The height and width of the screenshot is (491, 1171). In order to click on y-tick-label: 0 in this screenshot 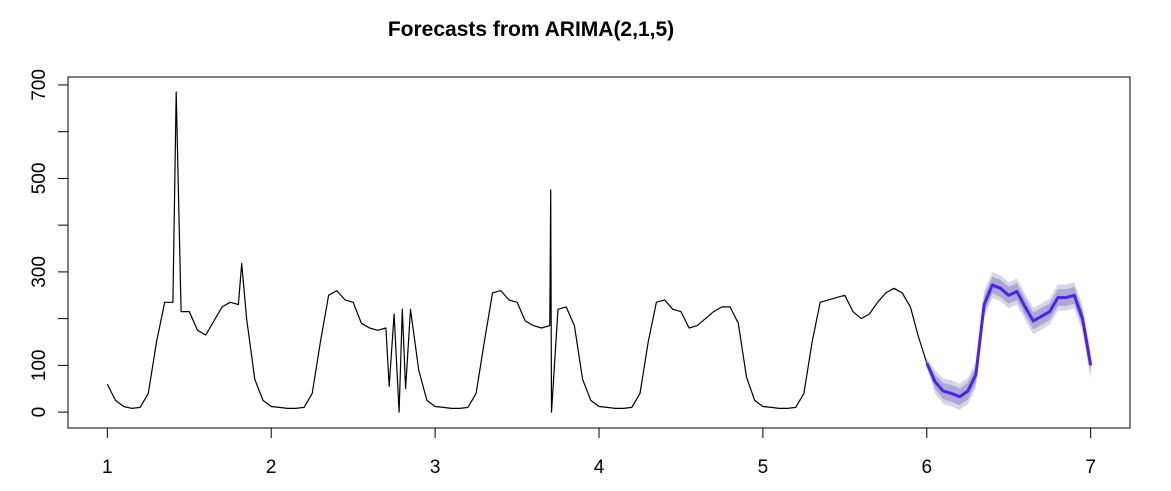, I will do `click(39, 412)`.